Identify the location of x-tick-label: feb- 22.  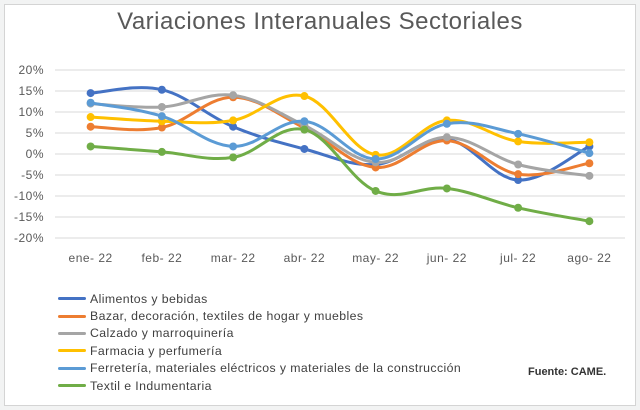
(161, 258).